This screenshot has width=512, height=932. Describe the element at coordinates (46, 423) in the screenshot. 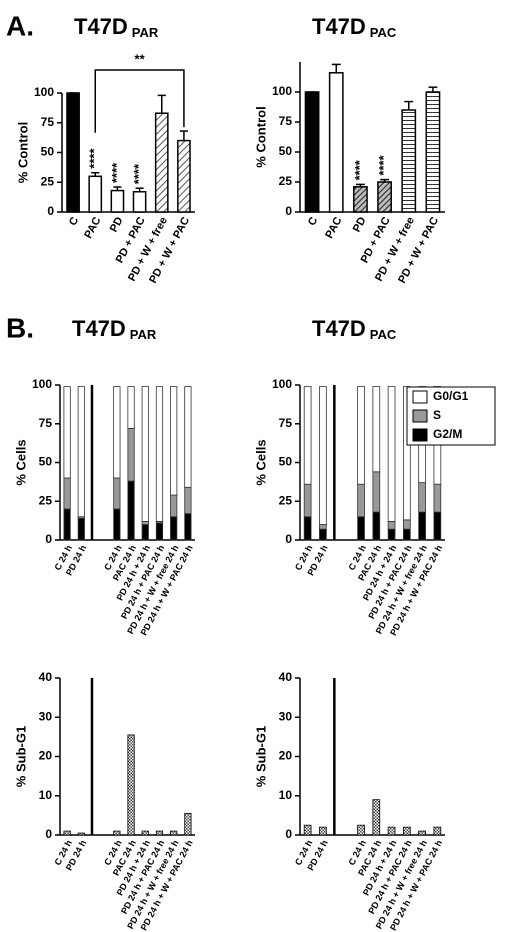

I see `y-tick-label: 75` at that location.